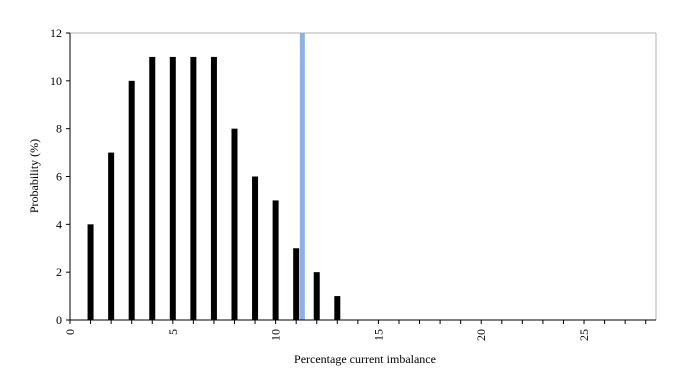  I want to click on x-tick-label-0: 0, so click(70, 332).